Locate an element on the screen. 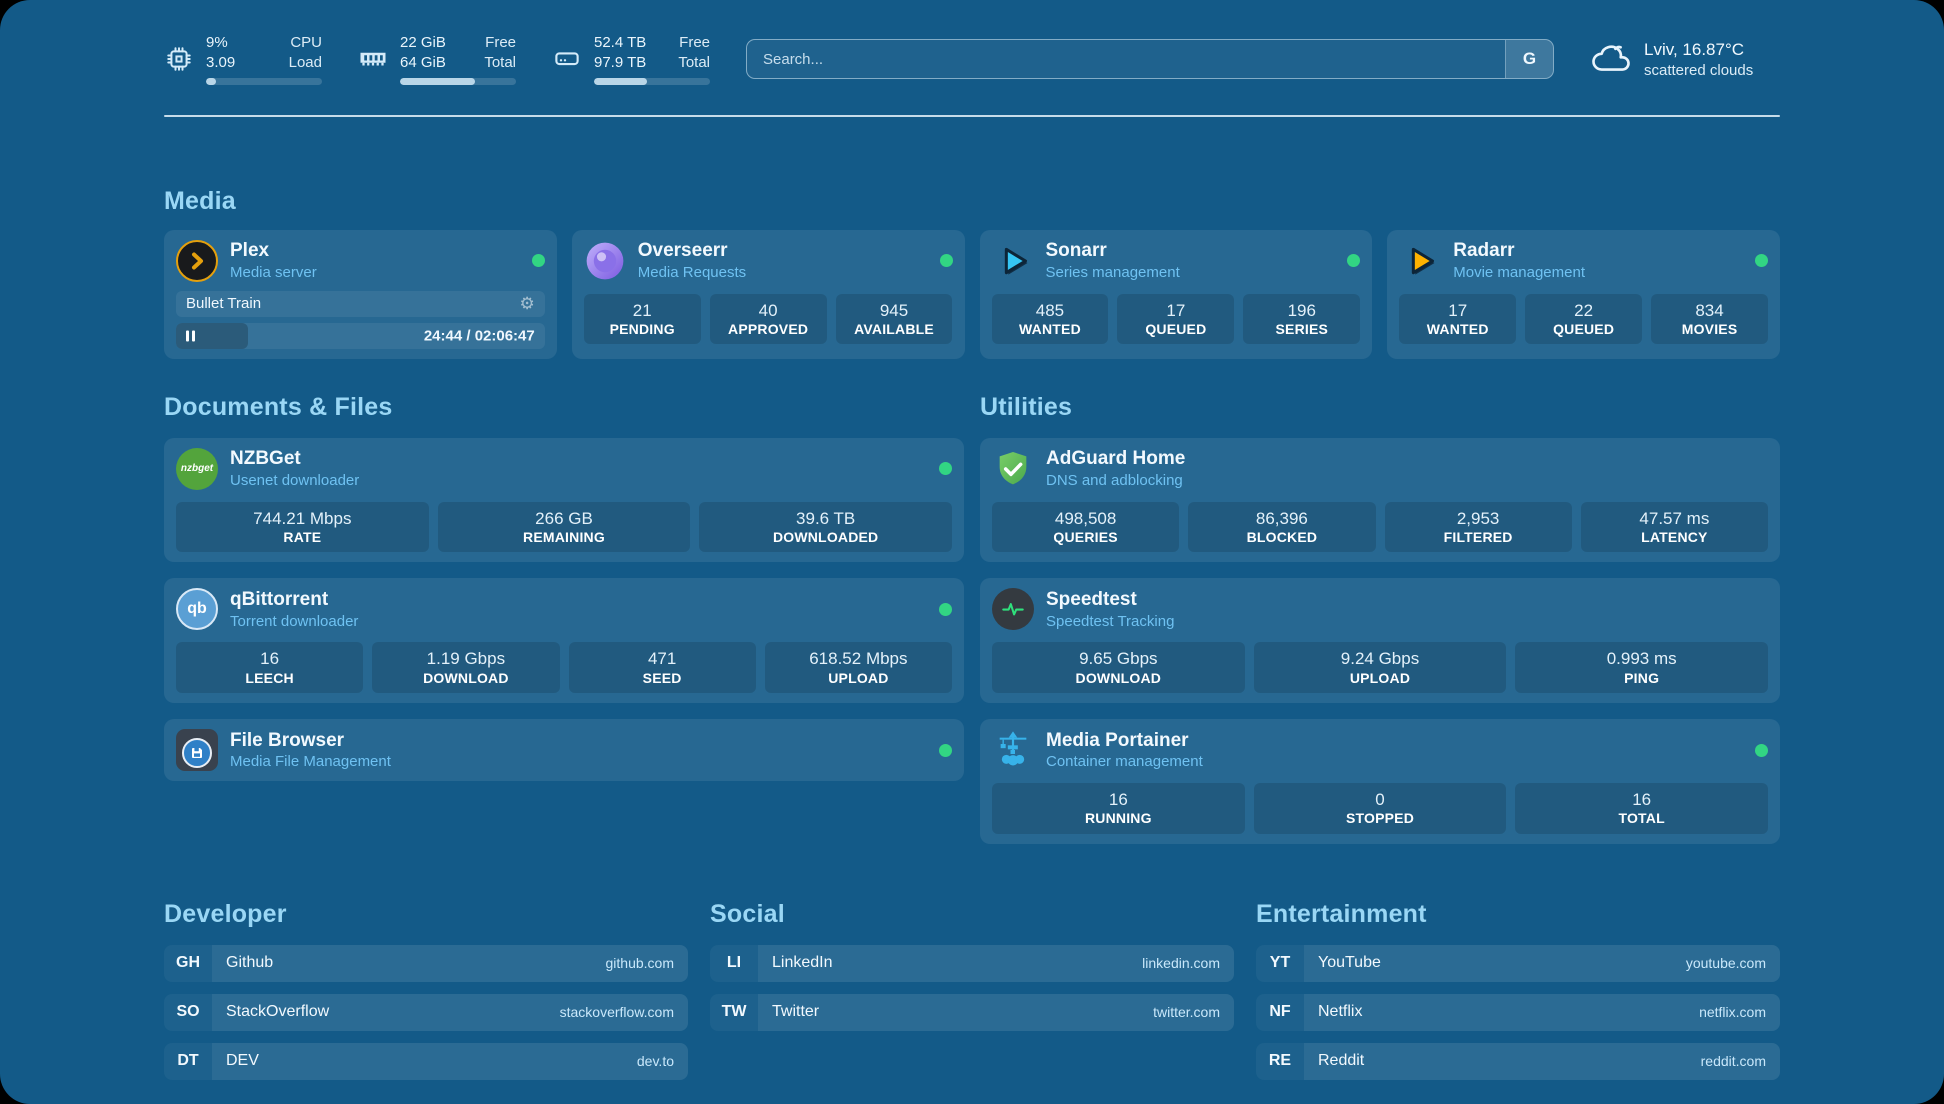 The width and height of the screenshot is (1944, 1104). stat-tile: 22 QUEUED is located at coordinates (1584, 319).